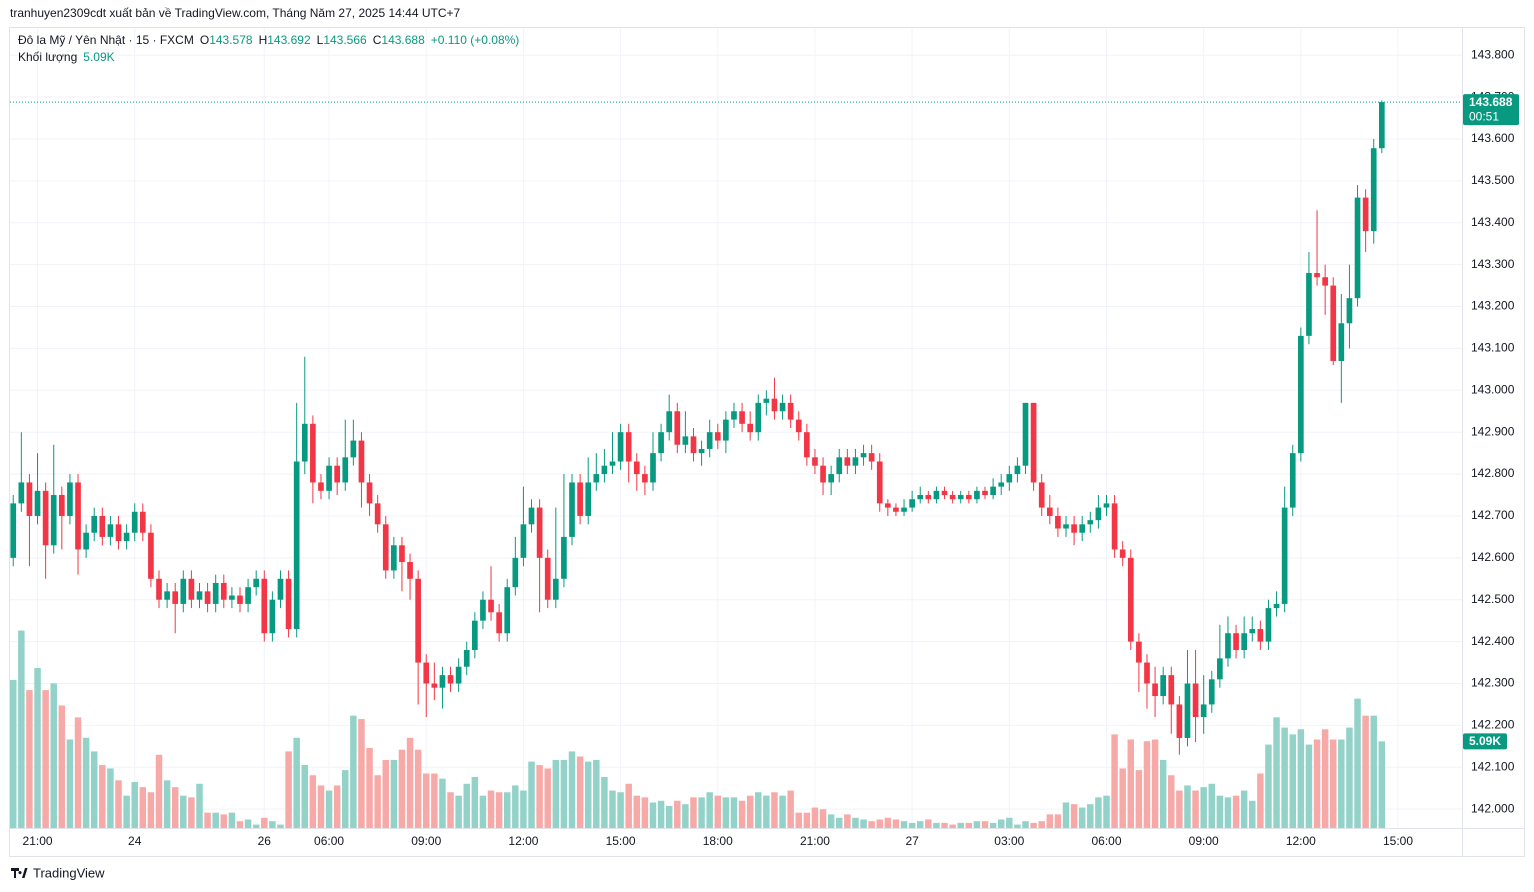  I want to click on y-tick-label: 143.200, so click(1493, 306).